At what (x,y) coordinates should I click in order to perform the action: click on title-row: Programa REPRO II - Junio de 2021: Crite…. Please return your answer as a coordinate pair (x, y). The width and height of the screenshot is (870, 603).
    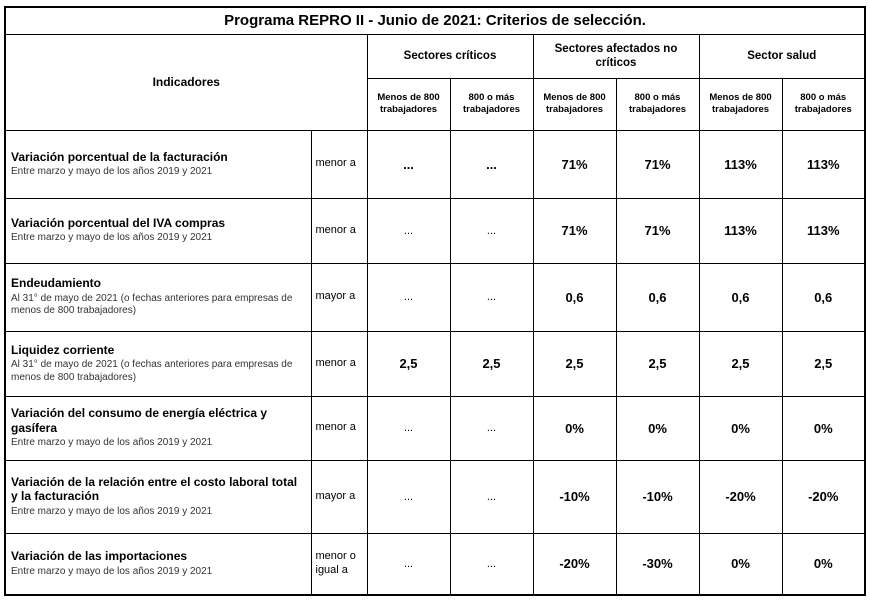
    Looking at the image, I should click on (435, 20).